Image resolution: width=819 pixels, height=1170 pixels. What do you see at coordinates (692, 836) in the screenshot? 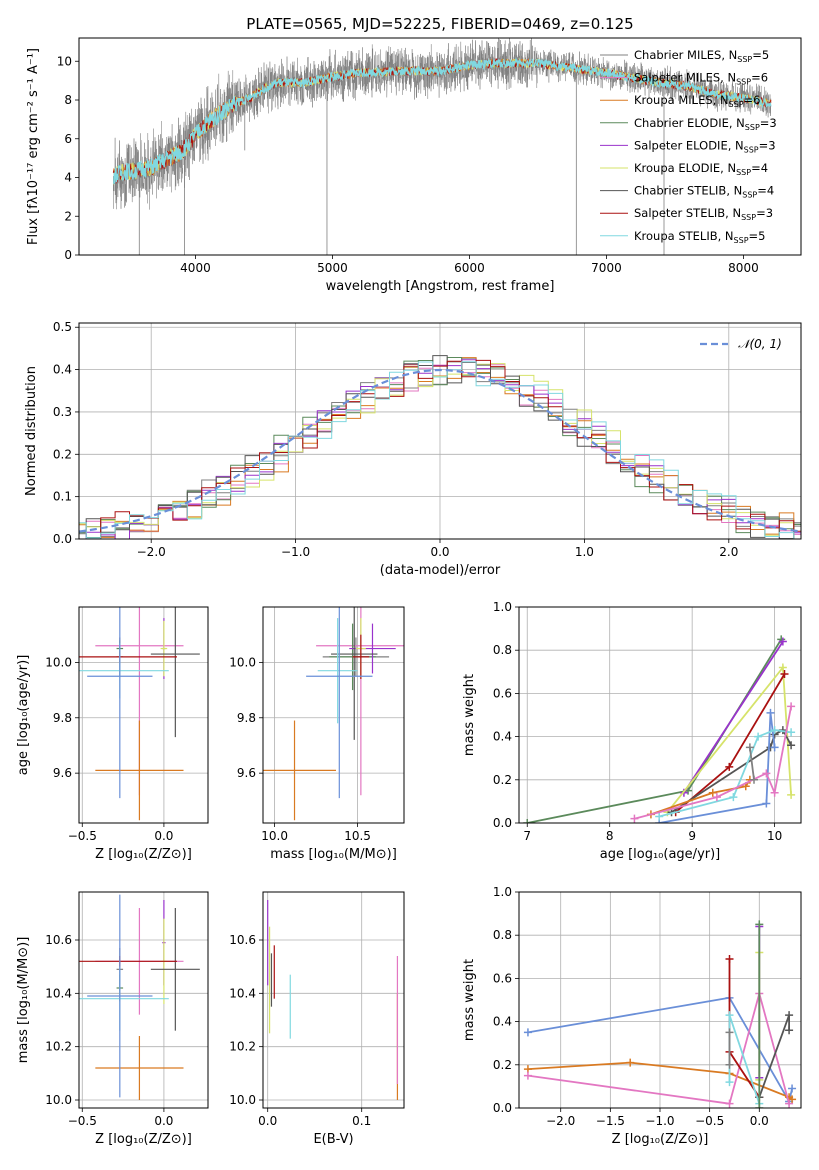
I see `x-tick-label: 9` at bounding box center [692, 836].